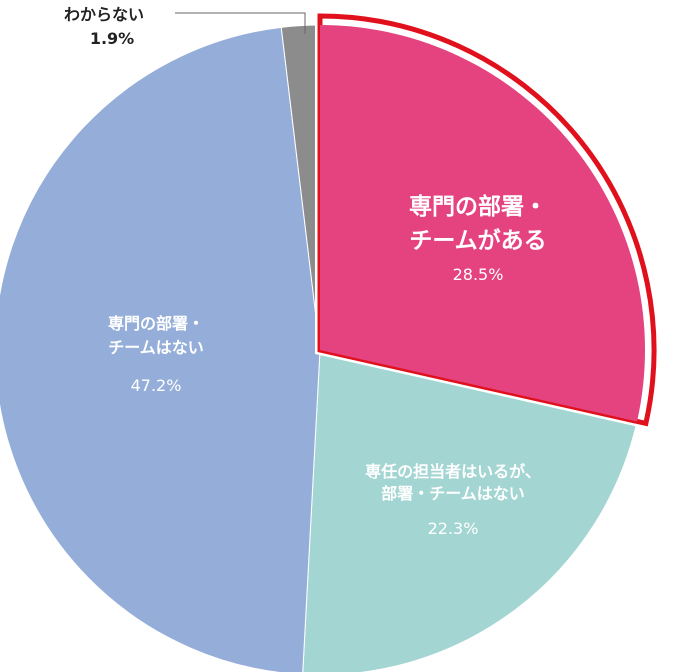 The image size is (690, 672). What do you see at coordinates (453, 493) in the screenshot?
I see `slice-label-dedicated-staff: 部署・チームはない` at bounding box center [453, 493].